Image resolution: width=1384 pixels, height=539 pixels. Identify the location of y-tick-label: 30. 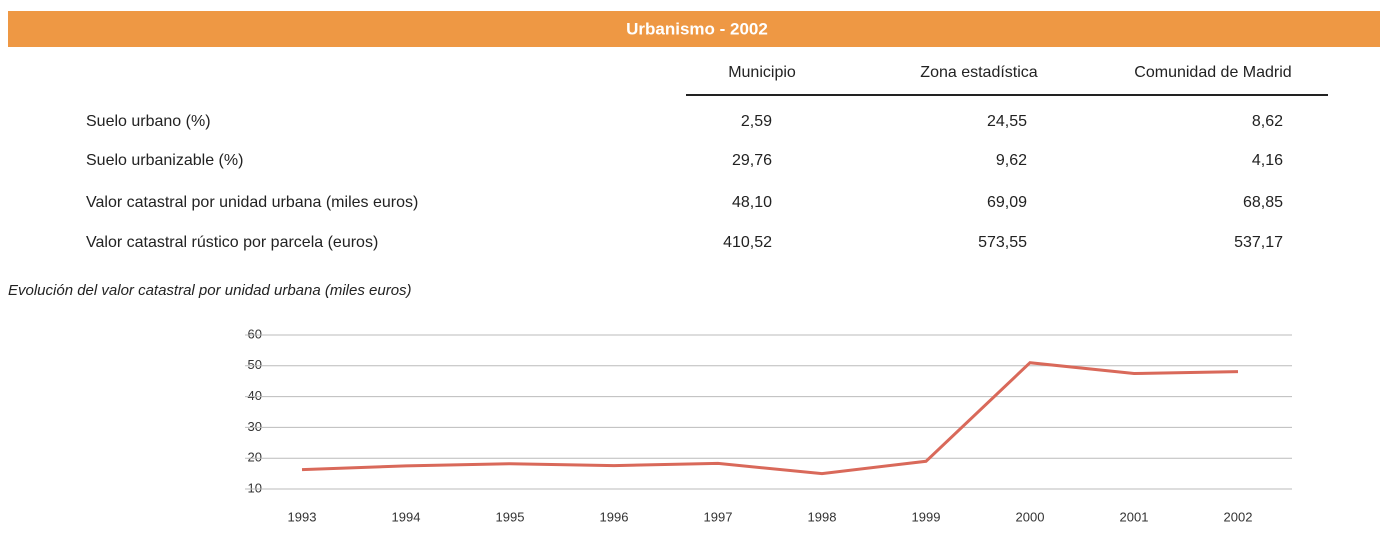
(255, 426).